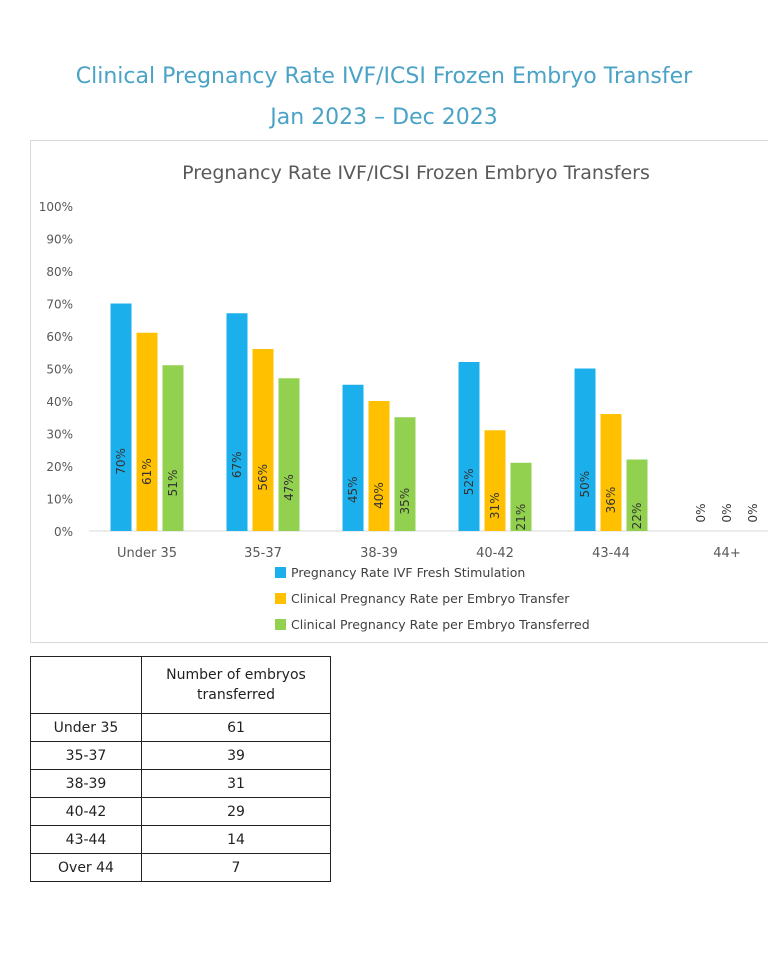  I want to click on table-header-label: Number of embryos transferred, so click(236, 685).